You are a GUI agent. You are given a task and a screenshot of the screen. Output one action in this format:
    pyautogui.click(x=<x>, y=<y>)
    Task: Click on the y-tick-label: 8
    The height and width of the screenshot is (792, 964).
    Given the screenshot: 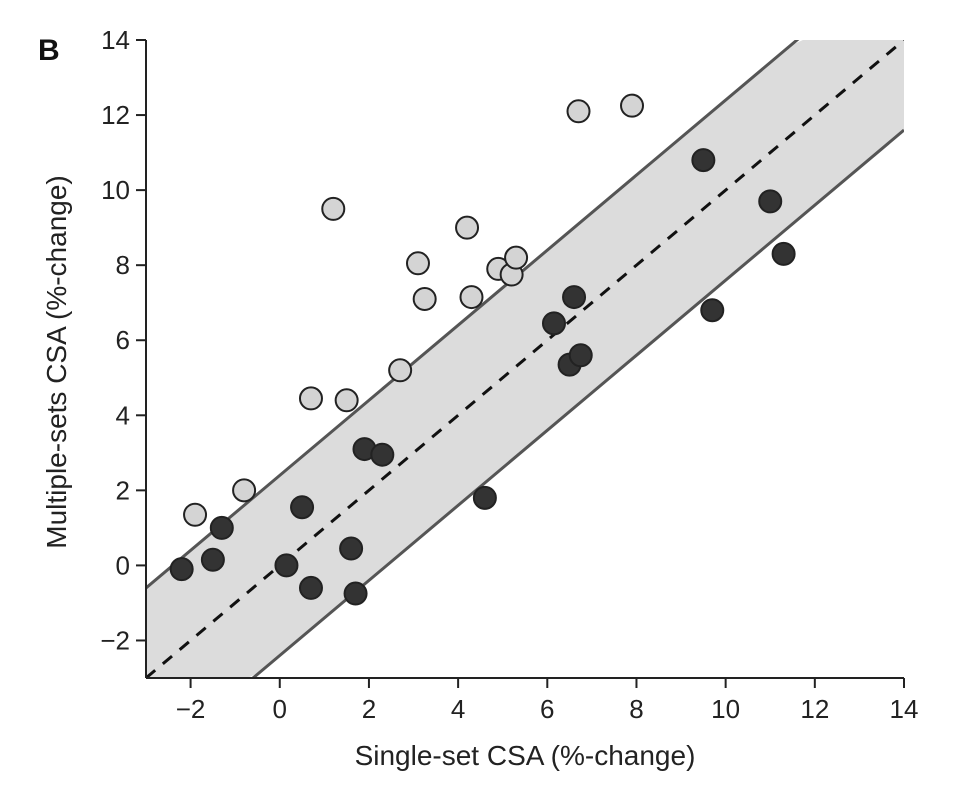 What is the action you would take?
    pyautogui.click(x=123, y=265)
    